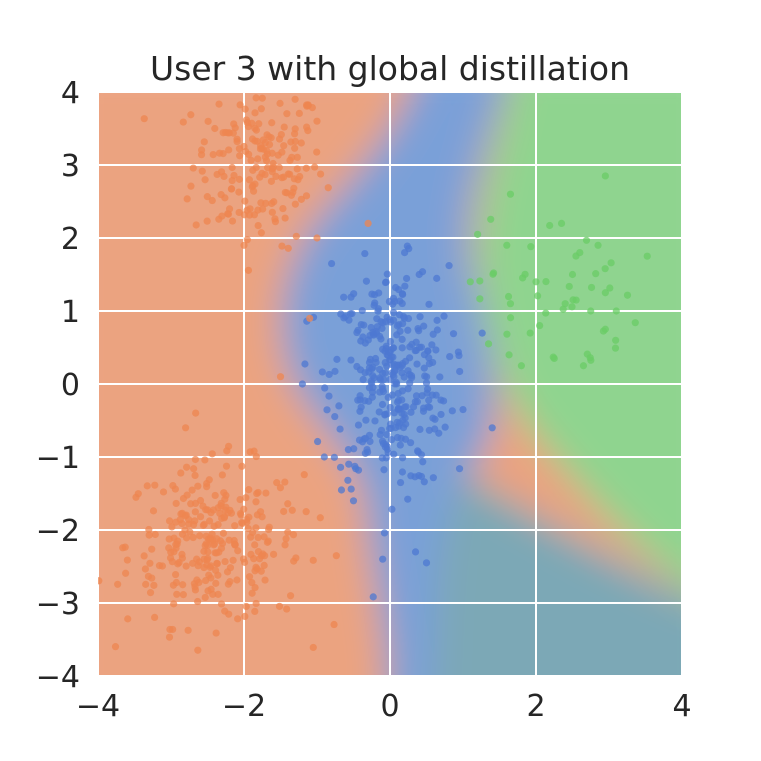 The image size is (761, 761). I want to click on y-tick-label: −1, so click(58, 458).